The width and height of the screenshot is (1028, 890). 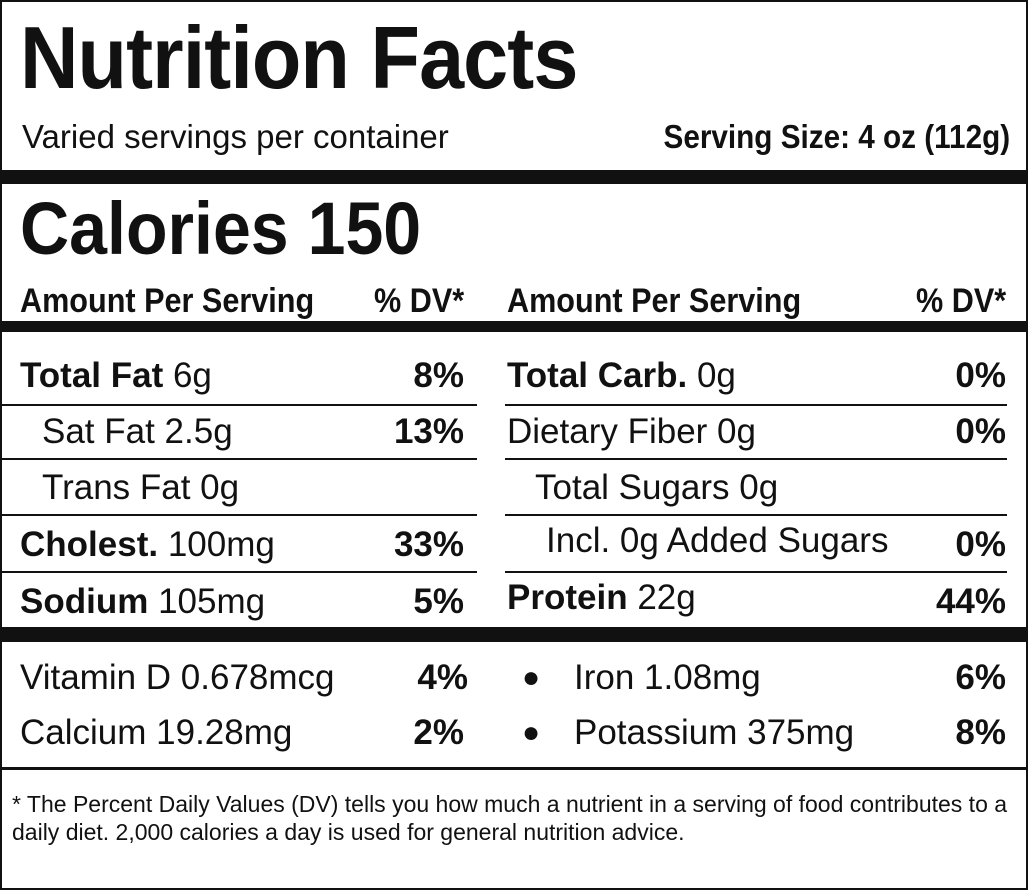 What do you see at coordinates (970, 601) in the screenshot?
I see `protein-dv: 44%` at bounding box center [970, 601].